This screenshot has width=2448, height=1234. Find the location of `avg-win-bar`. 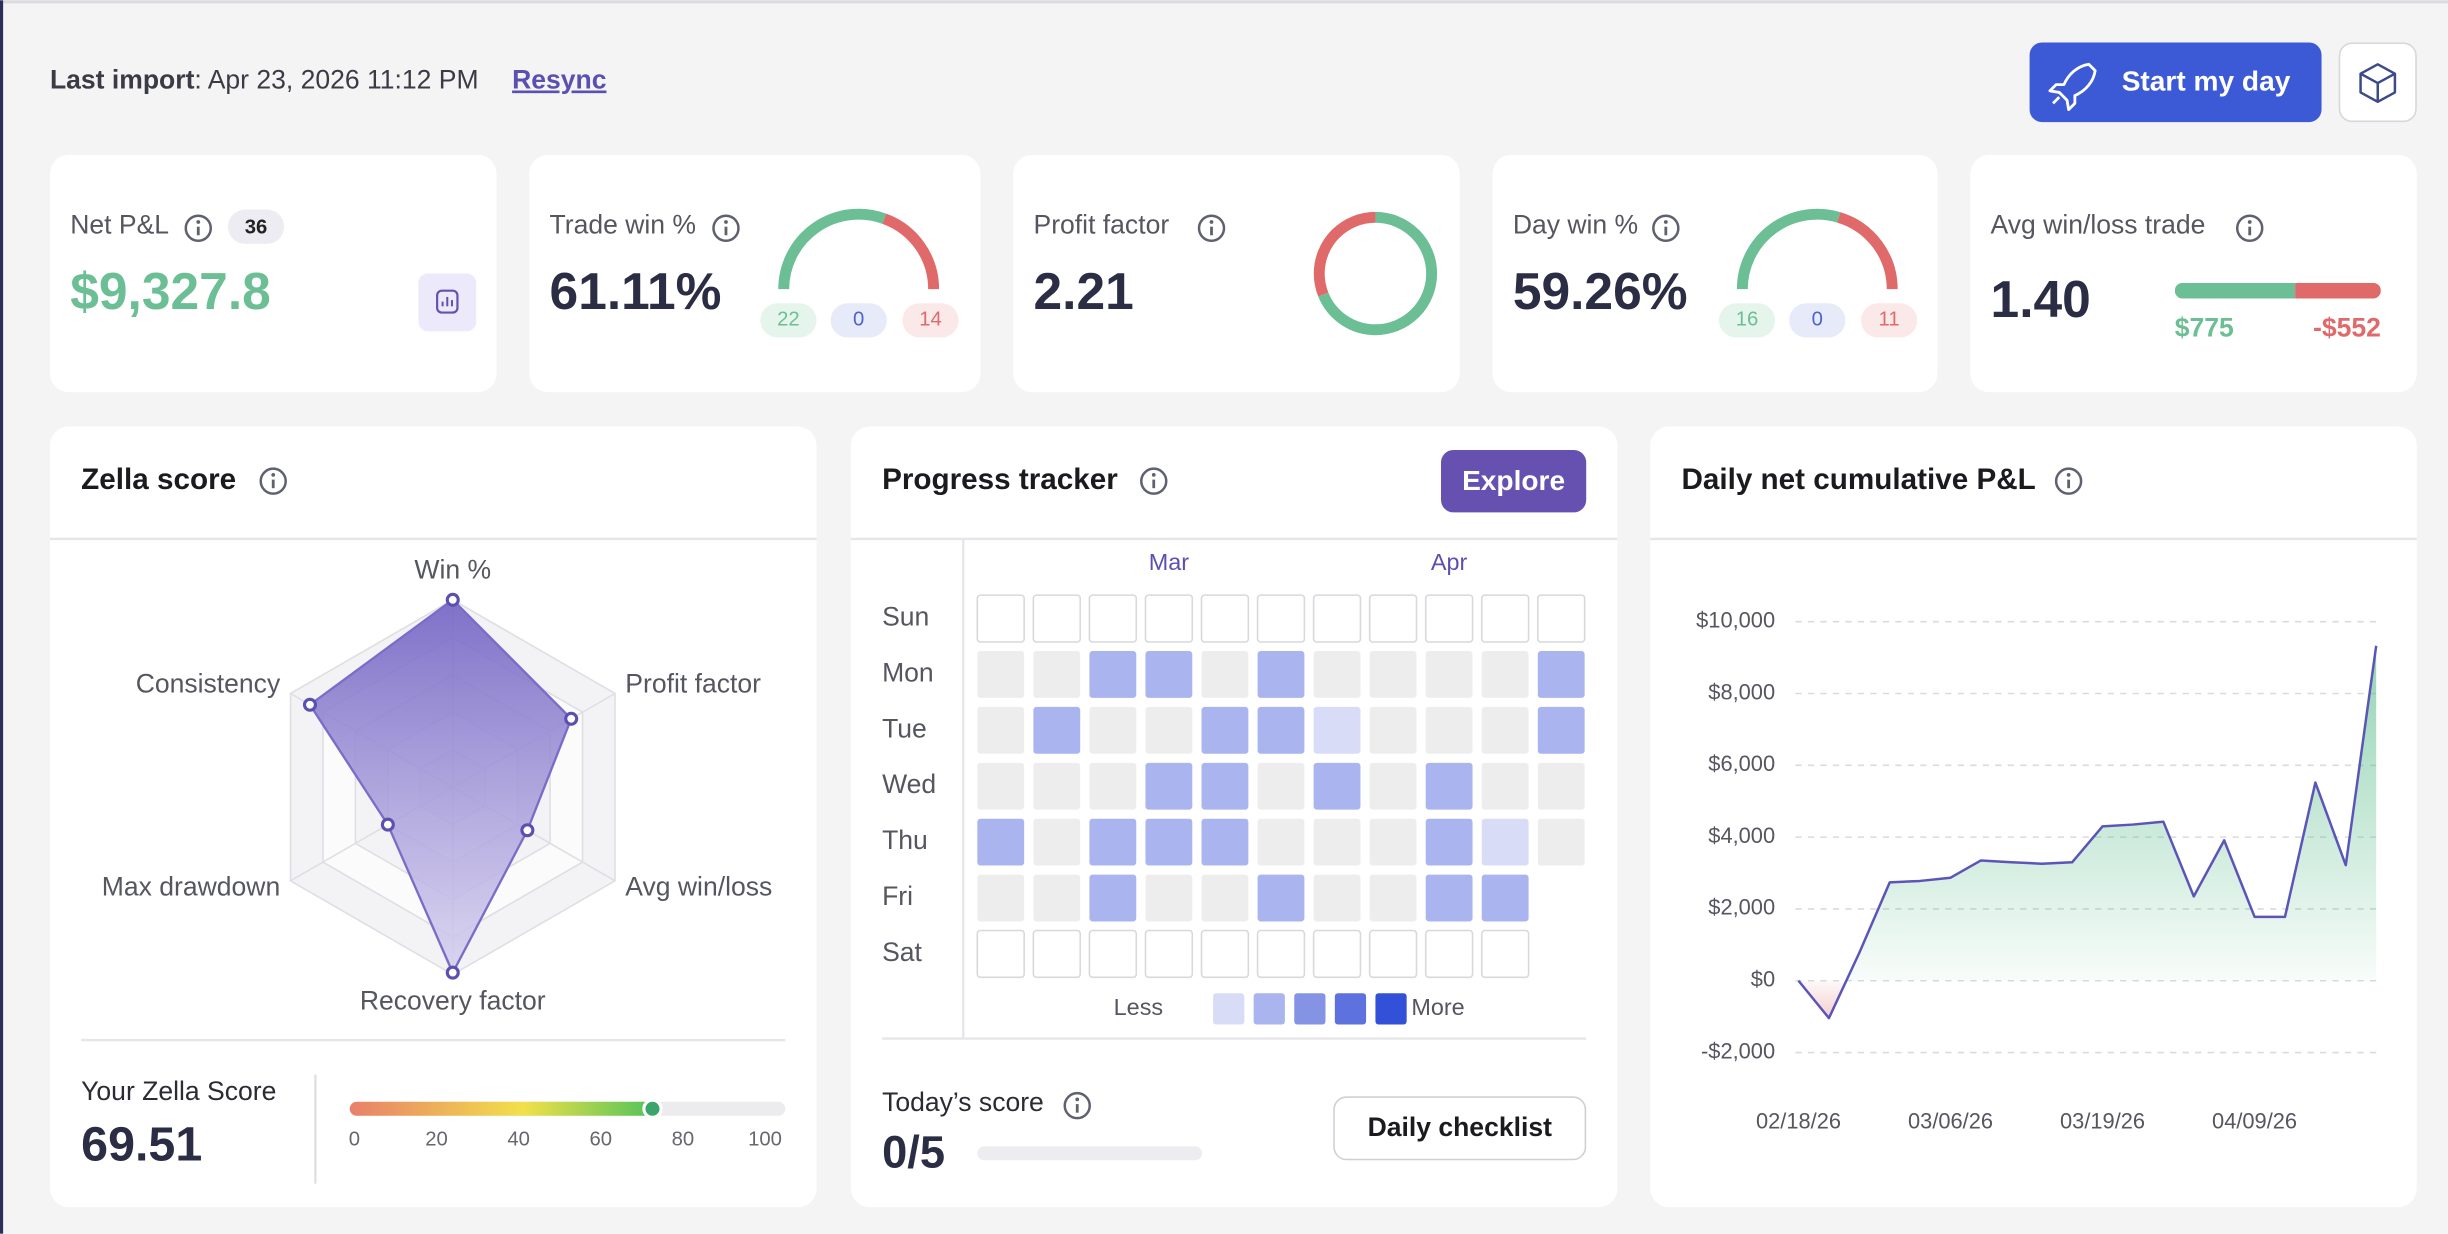

avg-win-bar is located at coordinates (2235, 290).